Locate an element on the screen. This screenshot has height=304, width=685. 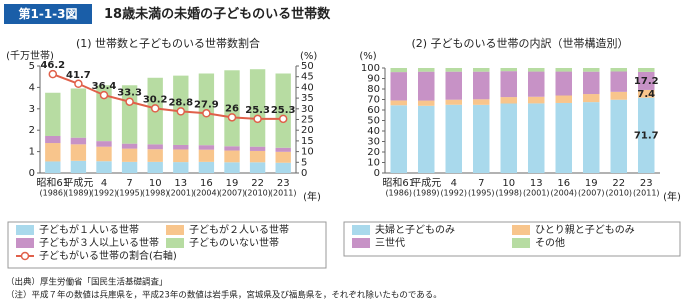
x-tick-year: (2010) is located at coordinates (257, 193).